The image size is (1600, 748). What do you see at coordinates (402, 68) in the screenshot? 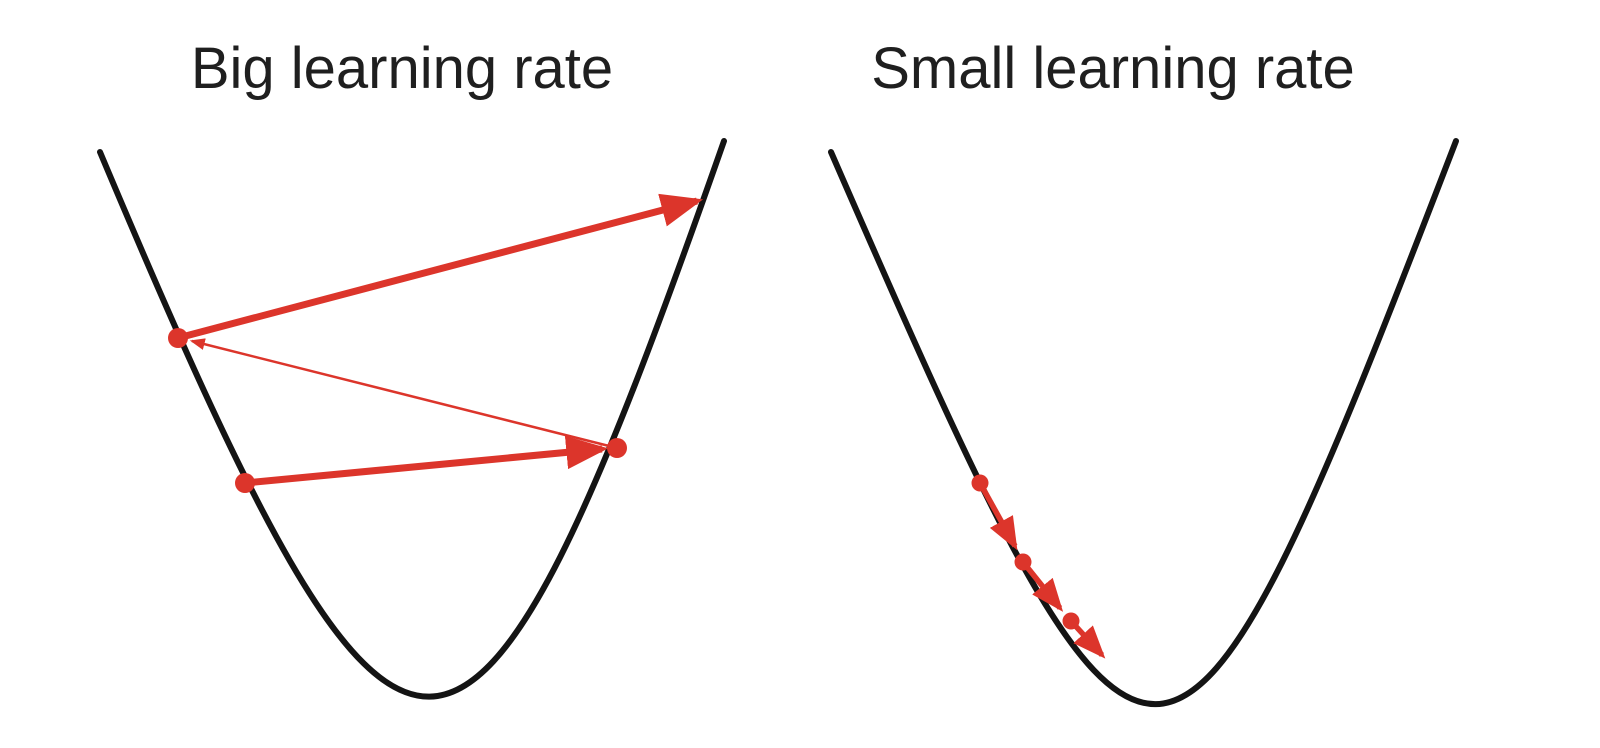
I see `panel-title-big-learning-rate: Big learning rate` at bounding box center [402, 68].